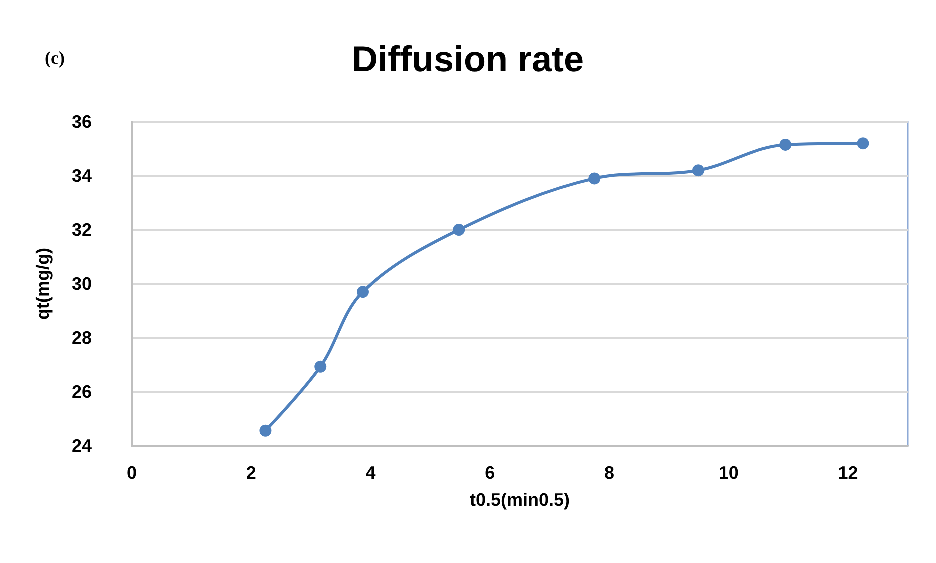 The image size is (936, 563). I want to click on x-tick-label: 2, so click(251, 473).